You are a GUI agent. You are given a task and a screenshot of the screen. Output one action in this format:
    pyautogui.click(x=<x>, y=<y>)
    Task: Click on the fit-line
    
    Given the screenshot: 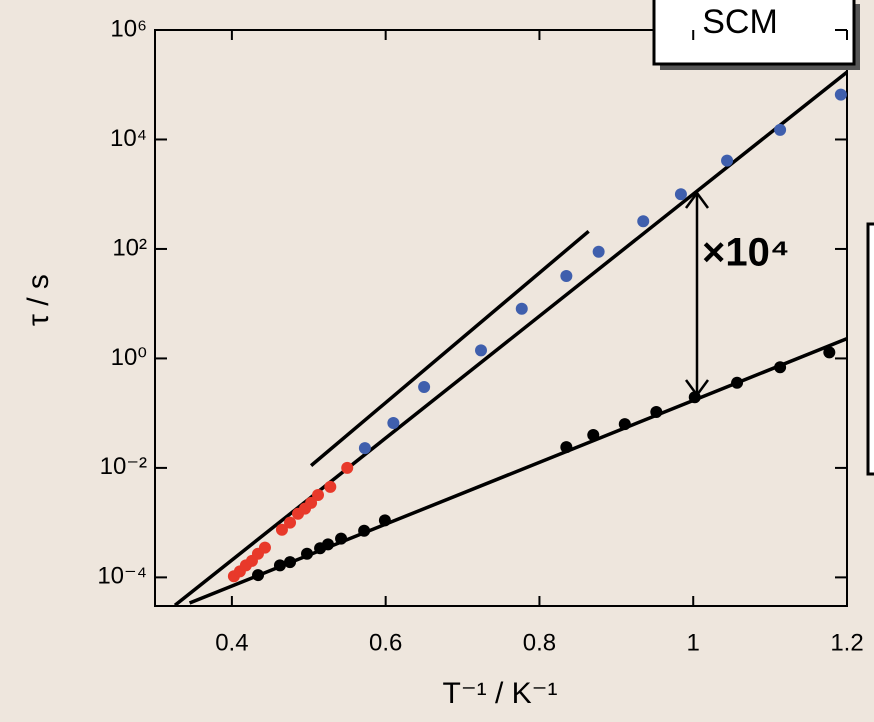 What is the action you would take?
    pyautogui.click(x=449, y=348)
    